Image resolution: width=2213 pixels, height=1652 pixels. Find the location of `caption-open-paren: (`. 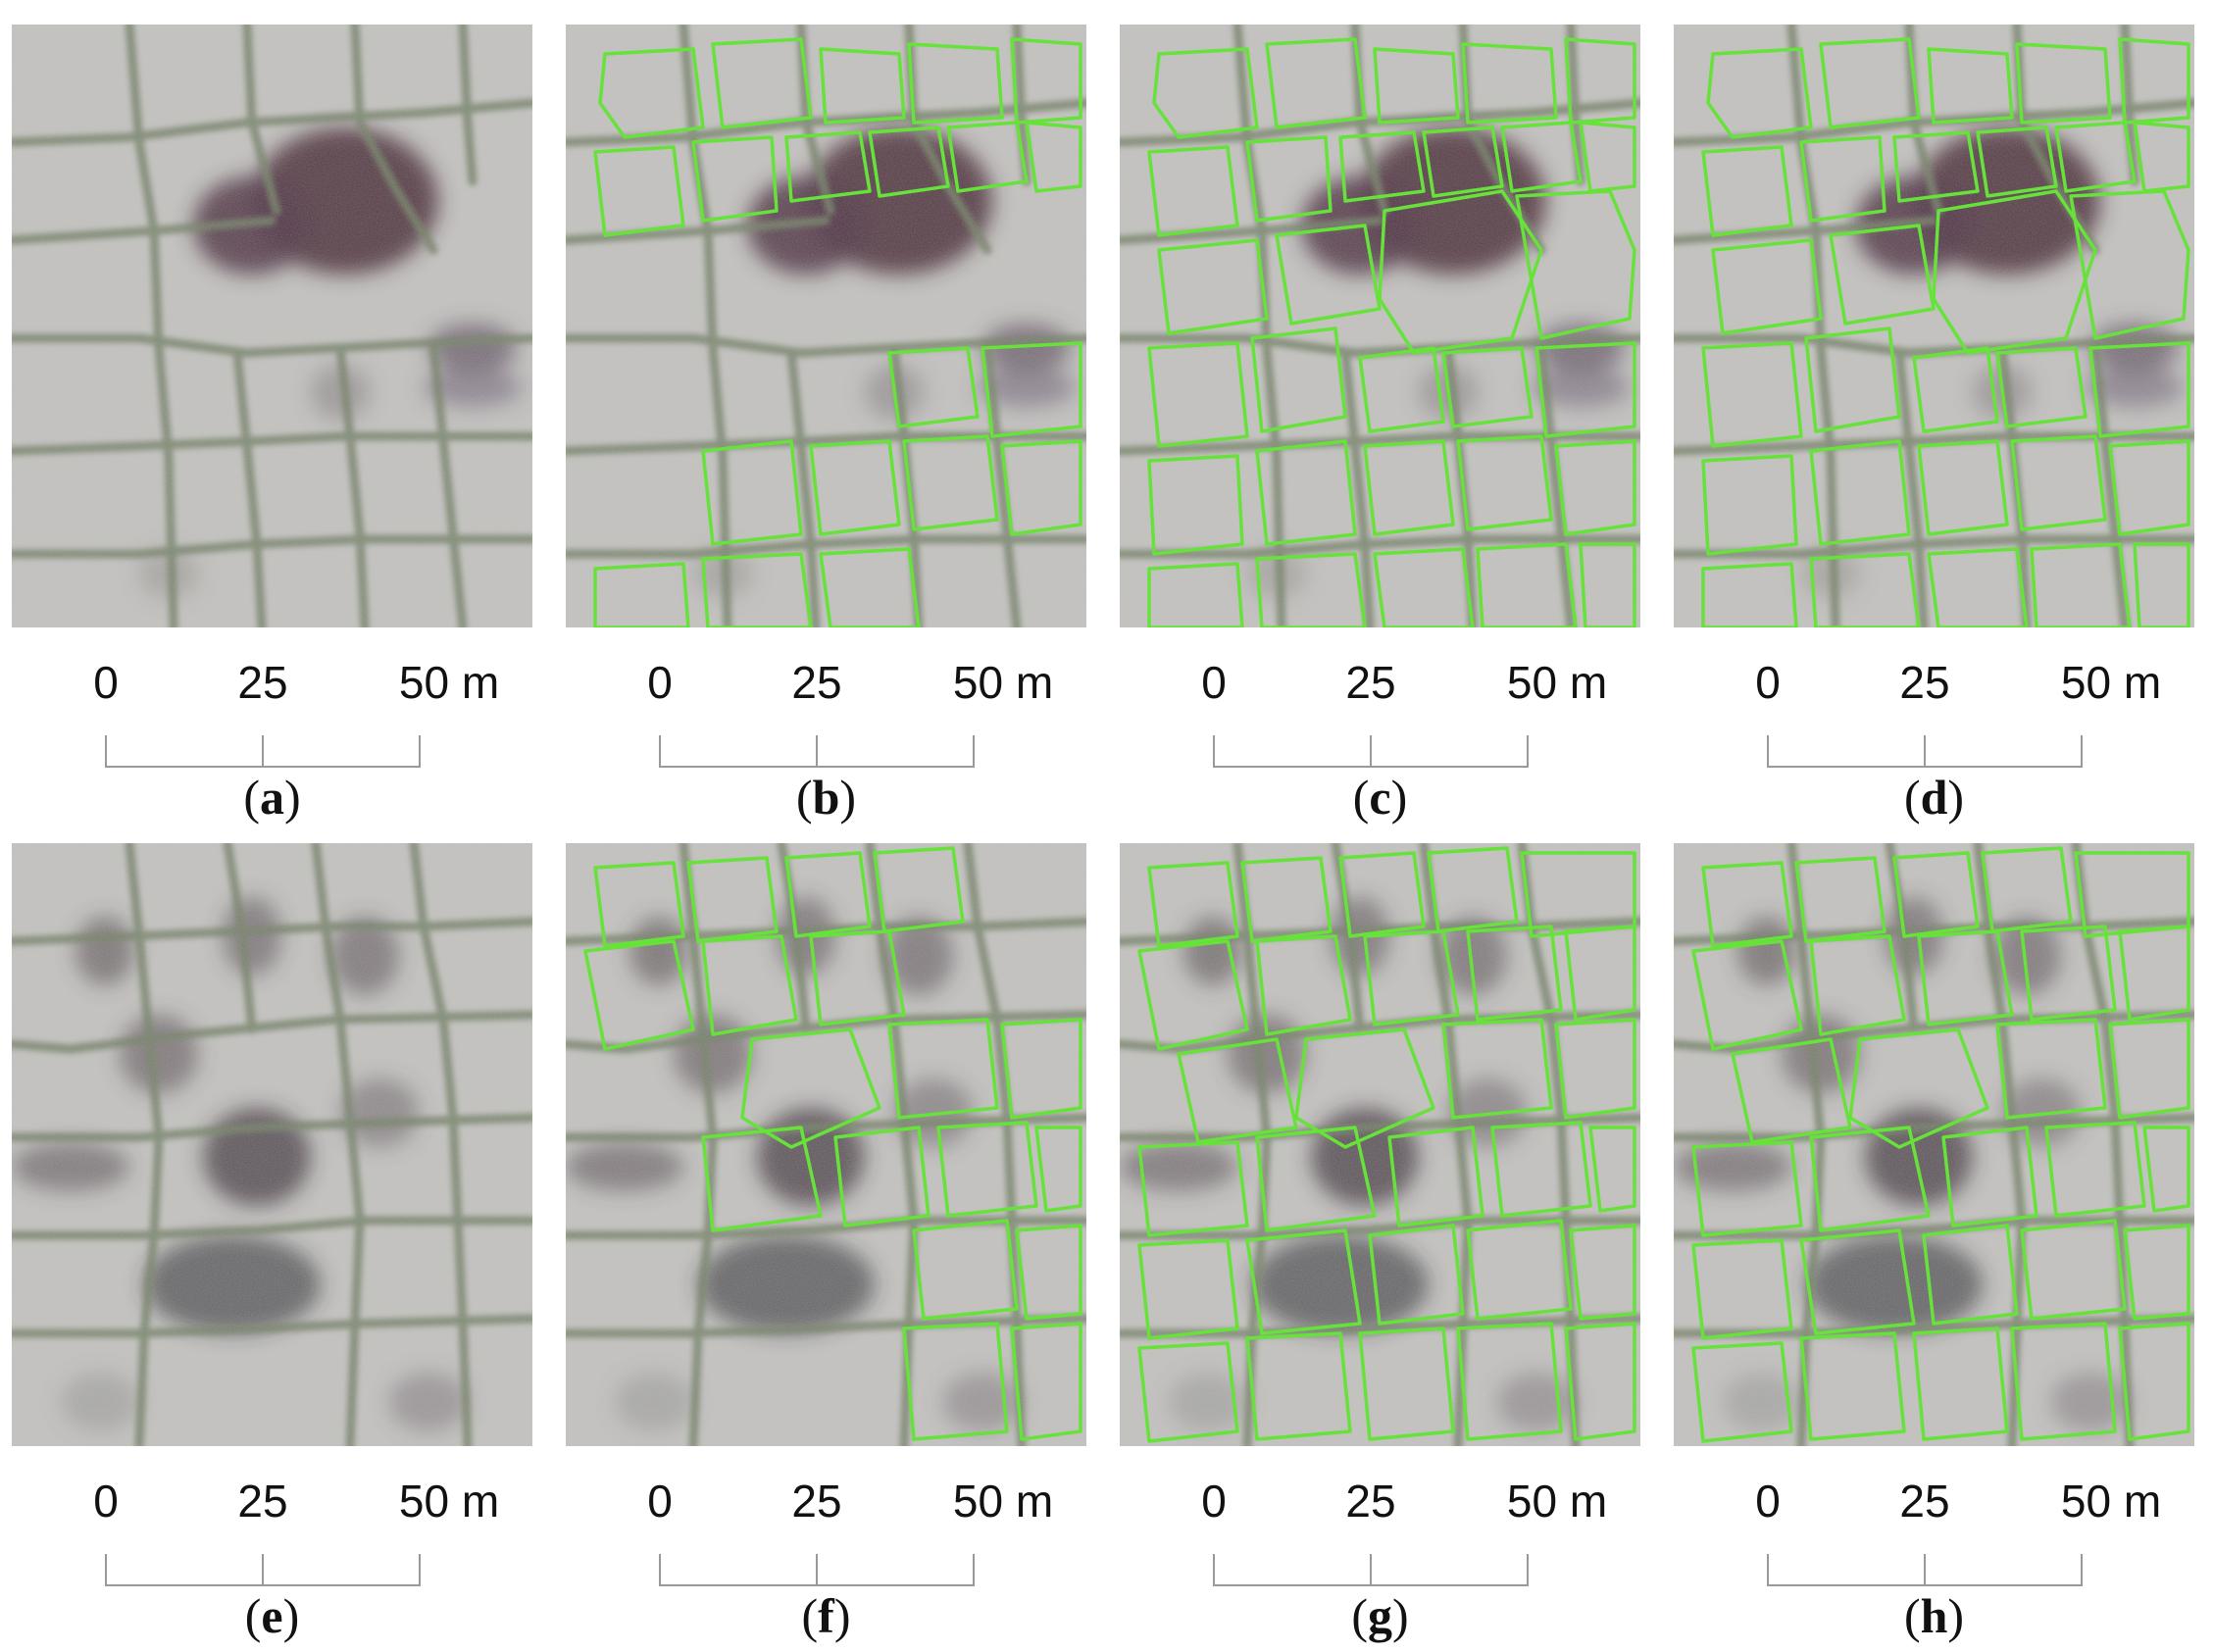

caption-open-paren: ( is located at coordinates (1912, 797).